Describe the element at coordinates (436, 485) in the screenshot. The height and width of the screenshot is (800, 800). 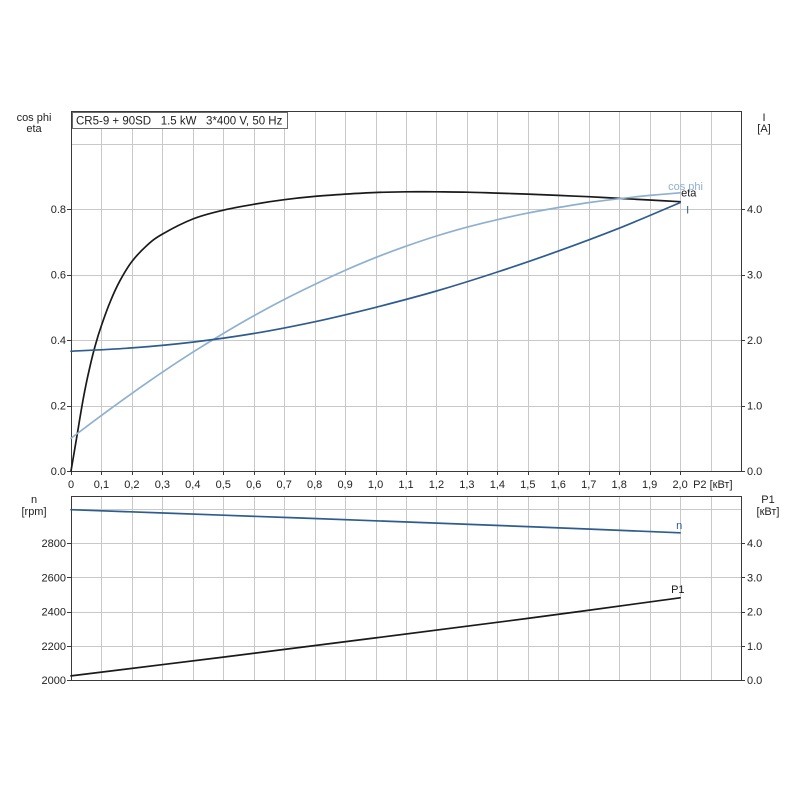
I see `x-tick-label: 1,2` at that location.